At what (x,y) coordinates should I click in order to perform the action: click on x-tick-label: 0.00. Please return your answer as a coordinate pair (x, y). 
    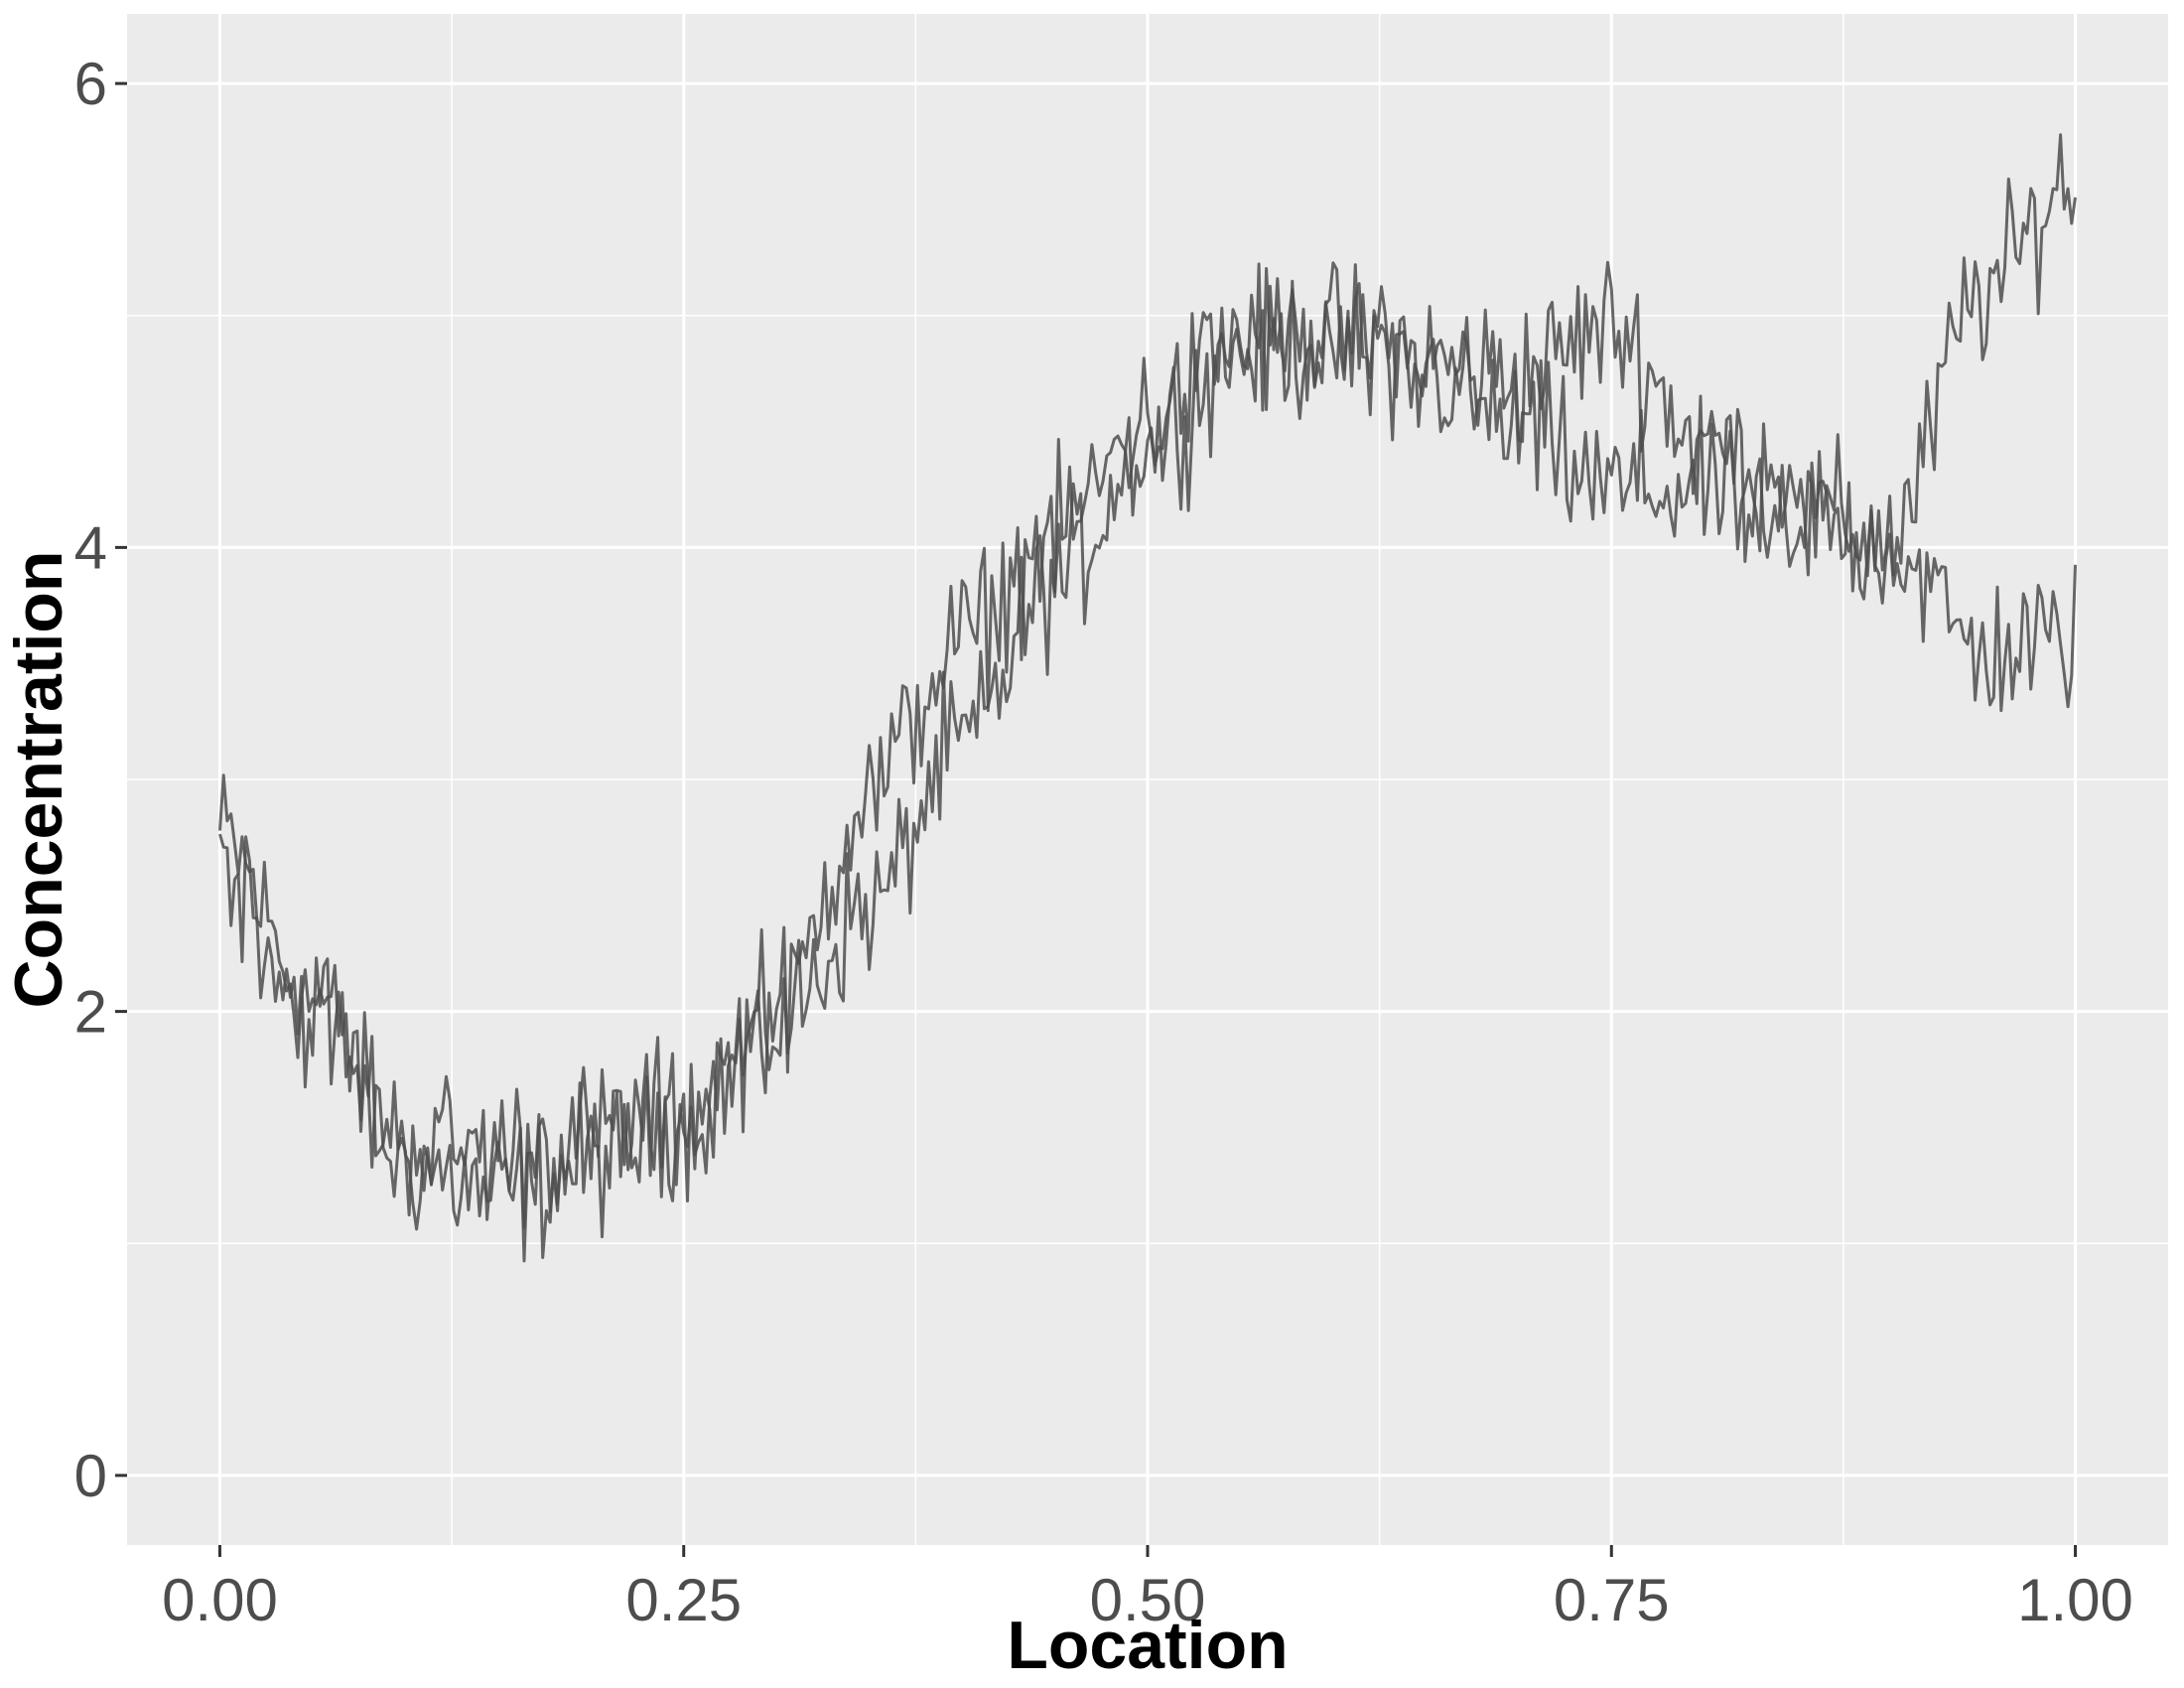
    Looking at the image, I should click on (220, 1600).